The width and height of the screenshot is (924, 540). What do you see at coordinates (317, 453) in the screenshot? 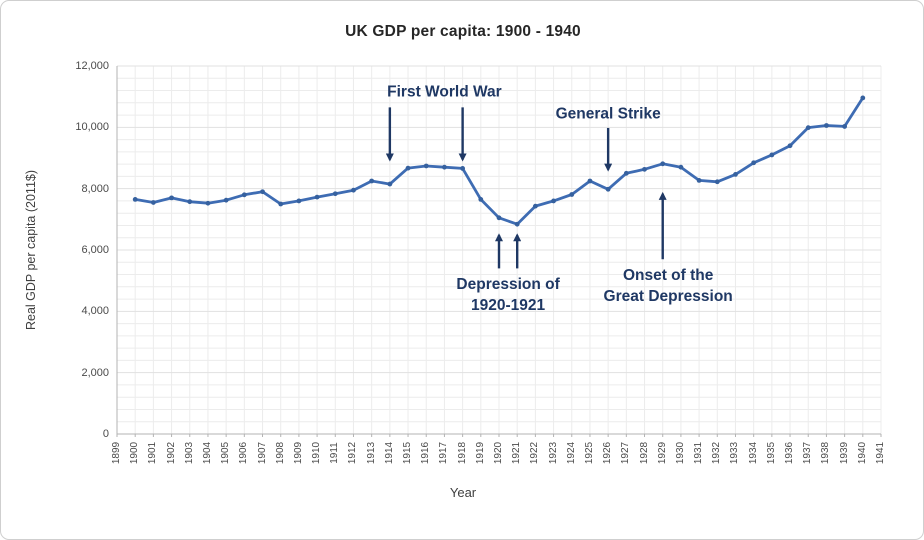
I see `x-tick-label: 1910` at bounding box center [317, 453].